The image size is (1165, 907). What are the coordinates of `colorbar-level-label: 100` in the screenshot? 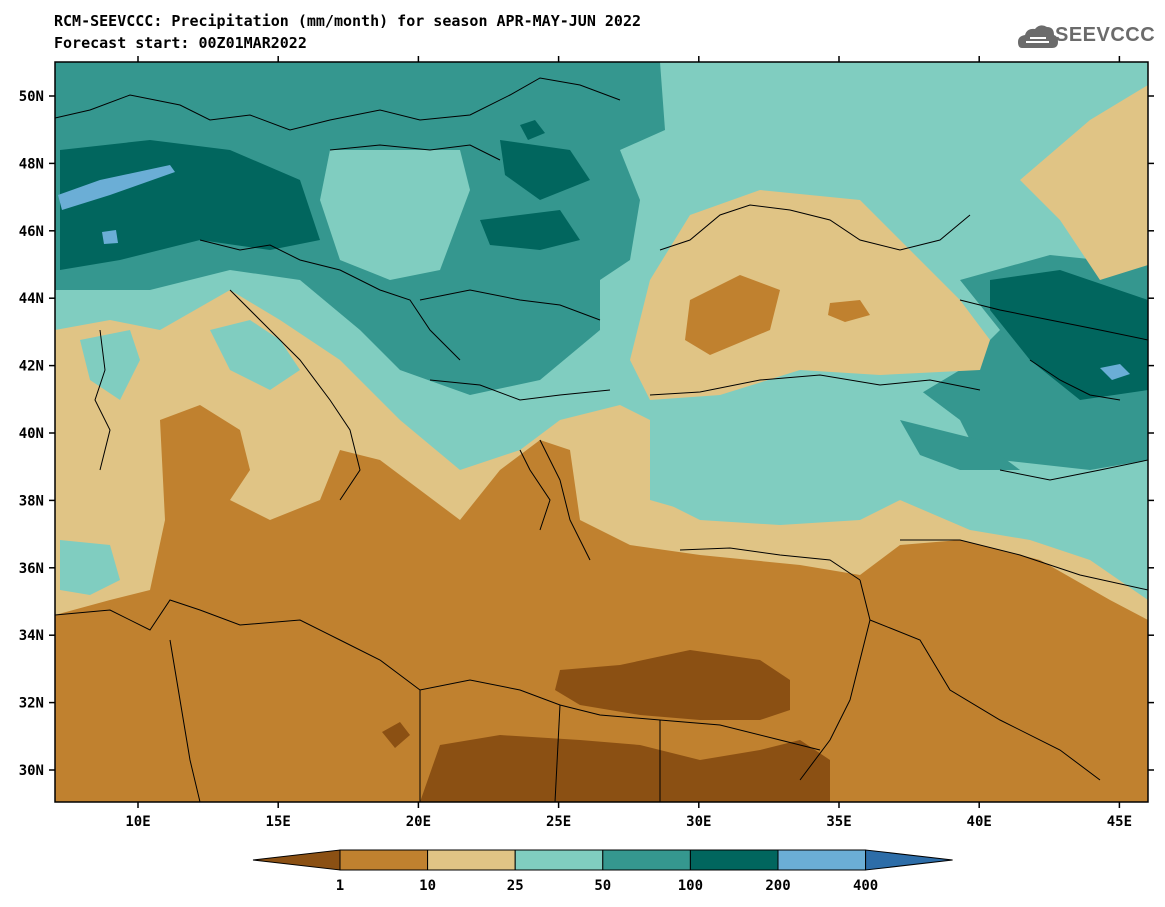 It's located at (690, 886).